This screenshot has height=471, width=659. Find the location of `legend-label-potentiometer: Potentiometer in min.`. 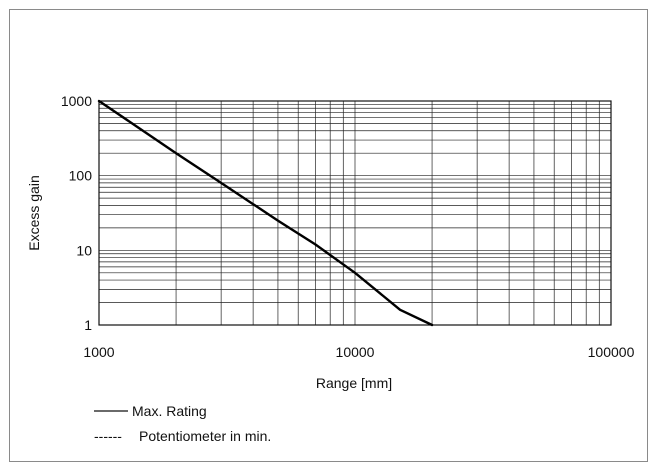

legend-label-potentiometer: Potentiometer in min. is located at coordinates (205, 436).